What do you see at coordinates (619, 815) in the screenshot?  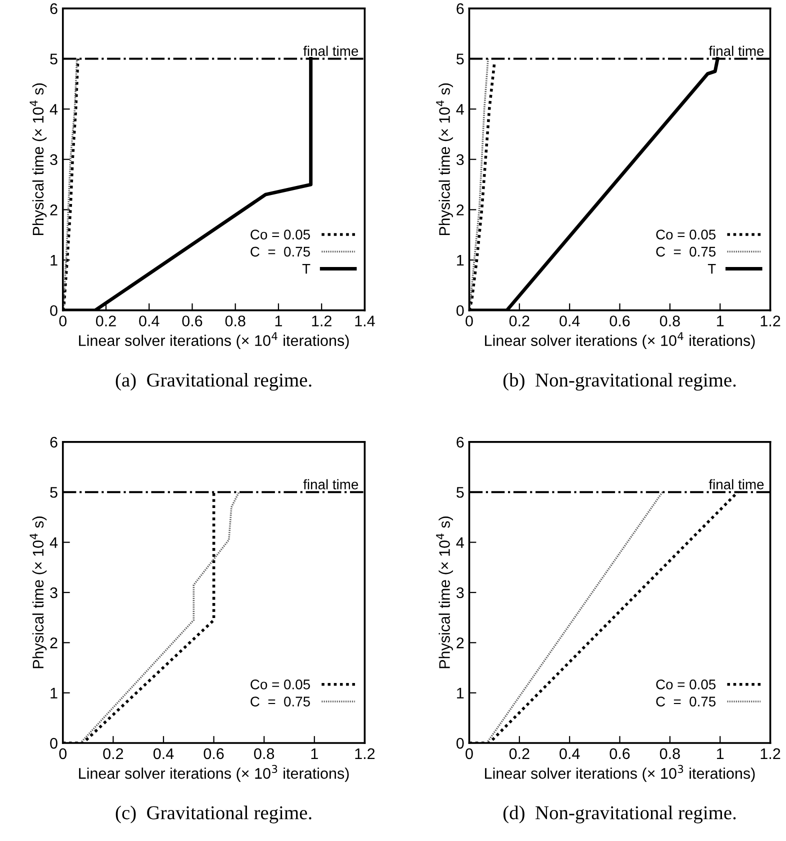 I see `text: (d) Non-gravitational regime.` at bounding box center [619, 815].